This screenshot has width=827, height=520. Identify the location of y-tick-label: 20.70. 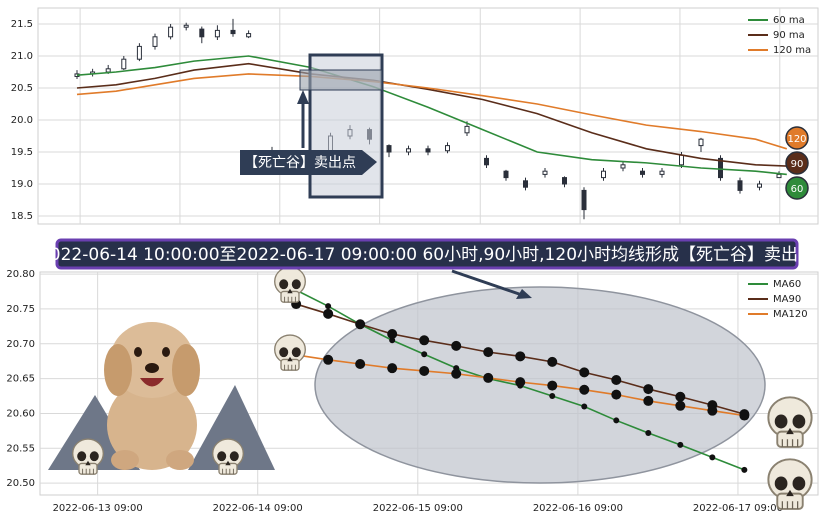
(20, 344).